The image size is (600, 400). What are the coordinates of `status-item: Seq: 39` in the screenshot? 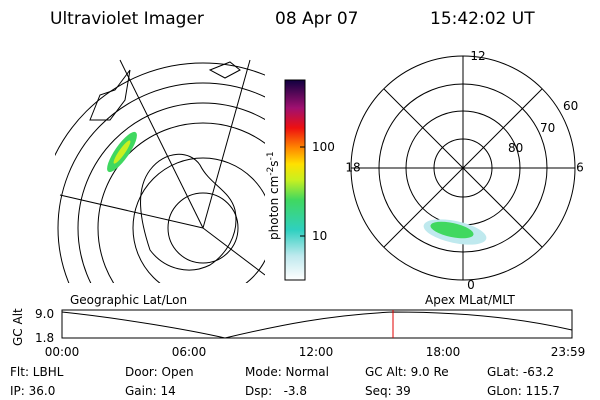 It's located at (388, 391).